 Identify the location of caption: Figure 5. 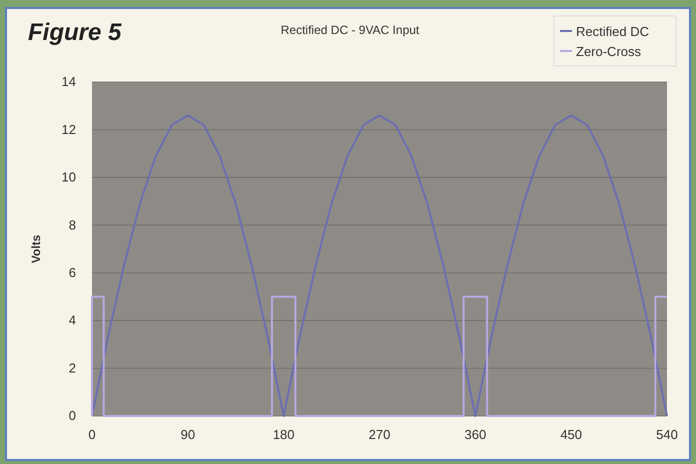
(75, 32).